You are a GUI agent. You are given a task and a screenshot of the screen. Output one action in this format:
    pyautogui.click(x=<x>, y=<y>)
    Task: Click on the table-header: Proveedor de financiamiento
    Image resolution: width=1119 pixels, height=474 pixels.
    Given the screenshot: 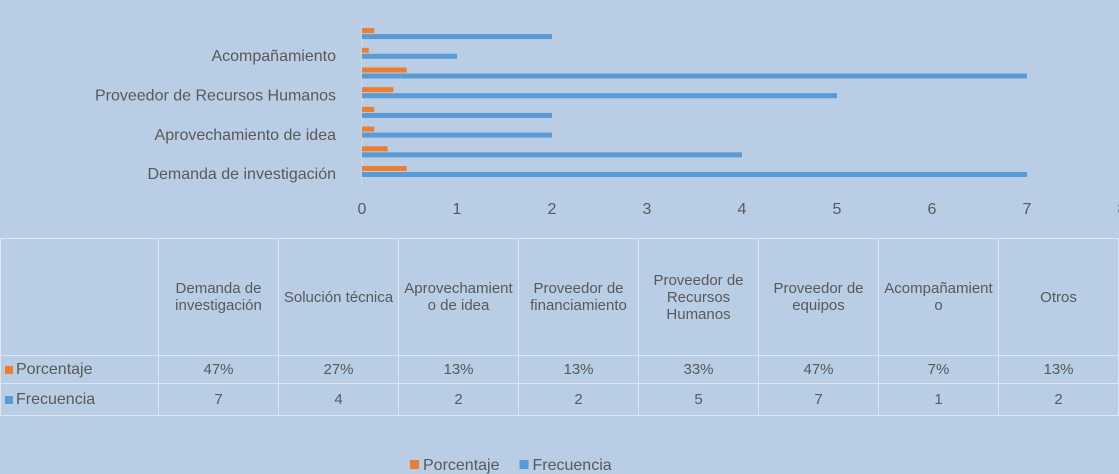 What is the action you would take?
    pyautogui.click(x=578, y=297)
    